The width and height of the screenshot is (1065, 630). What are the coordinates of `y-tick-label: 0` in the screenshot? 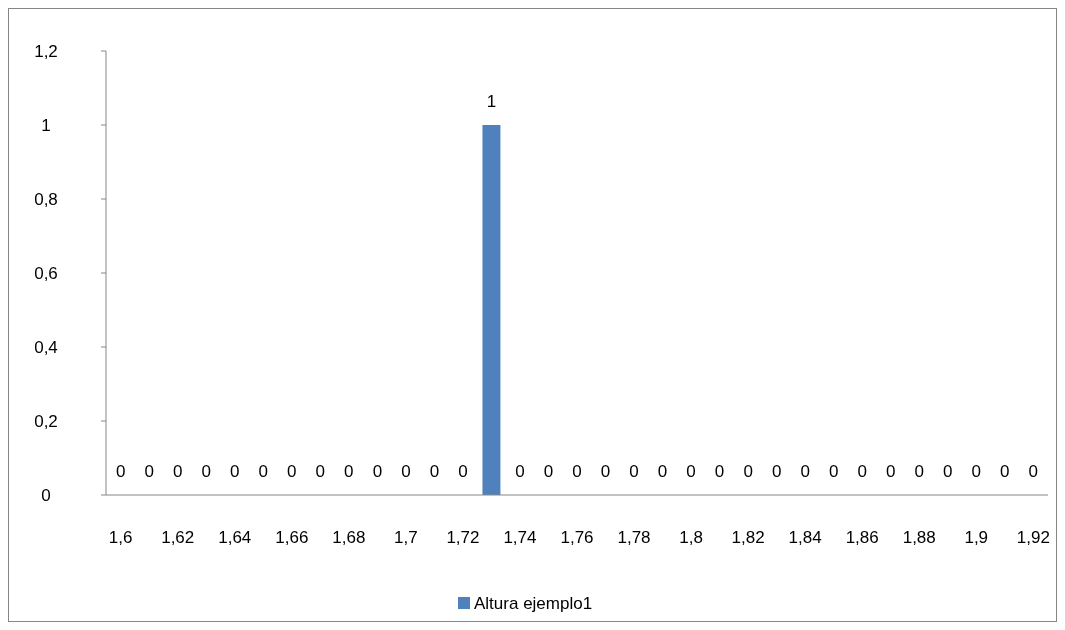 It's located at (46, 495).